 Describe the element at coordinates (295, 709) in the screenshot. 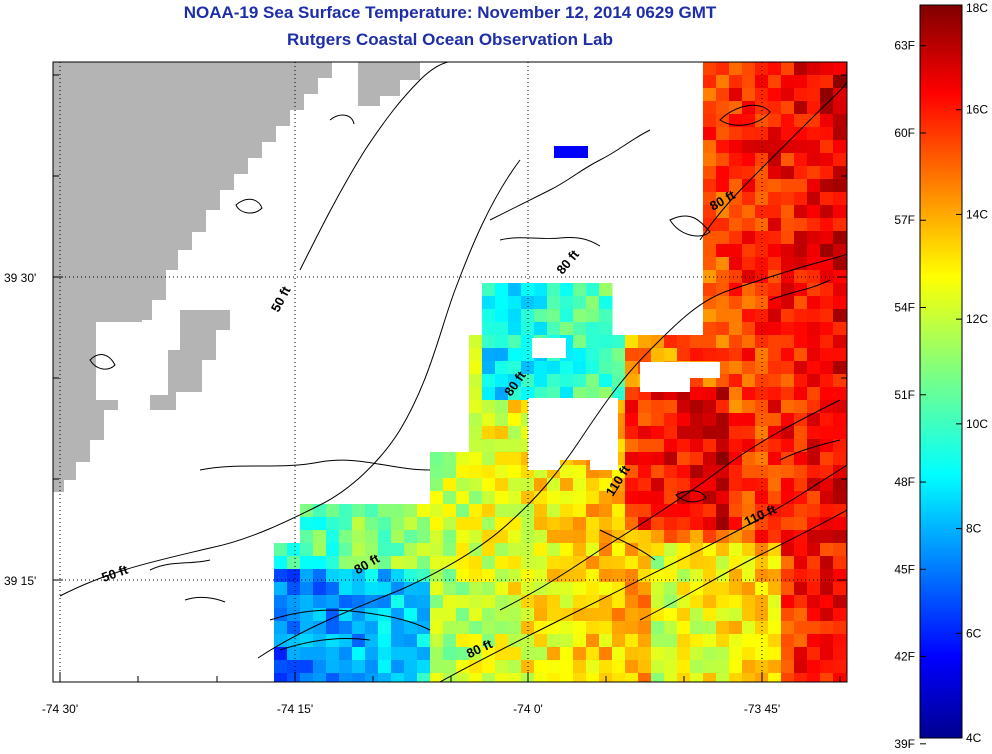

I see `x-tick-label: -74 15'` at that location.